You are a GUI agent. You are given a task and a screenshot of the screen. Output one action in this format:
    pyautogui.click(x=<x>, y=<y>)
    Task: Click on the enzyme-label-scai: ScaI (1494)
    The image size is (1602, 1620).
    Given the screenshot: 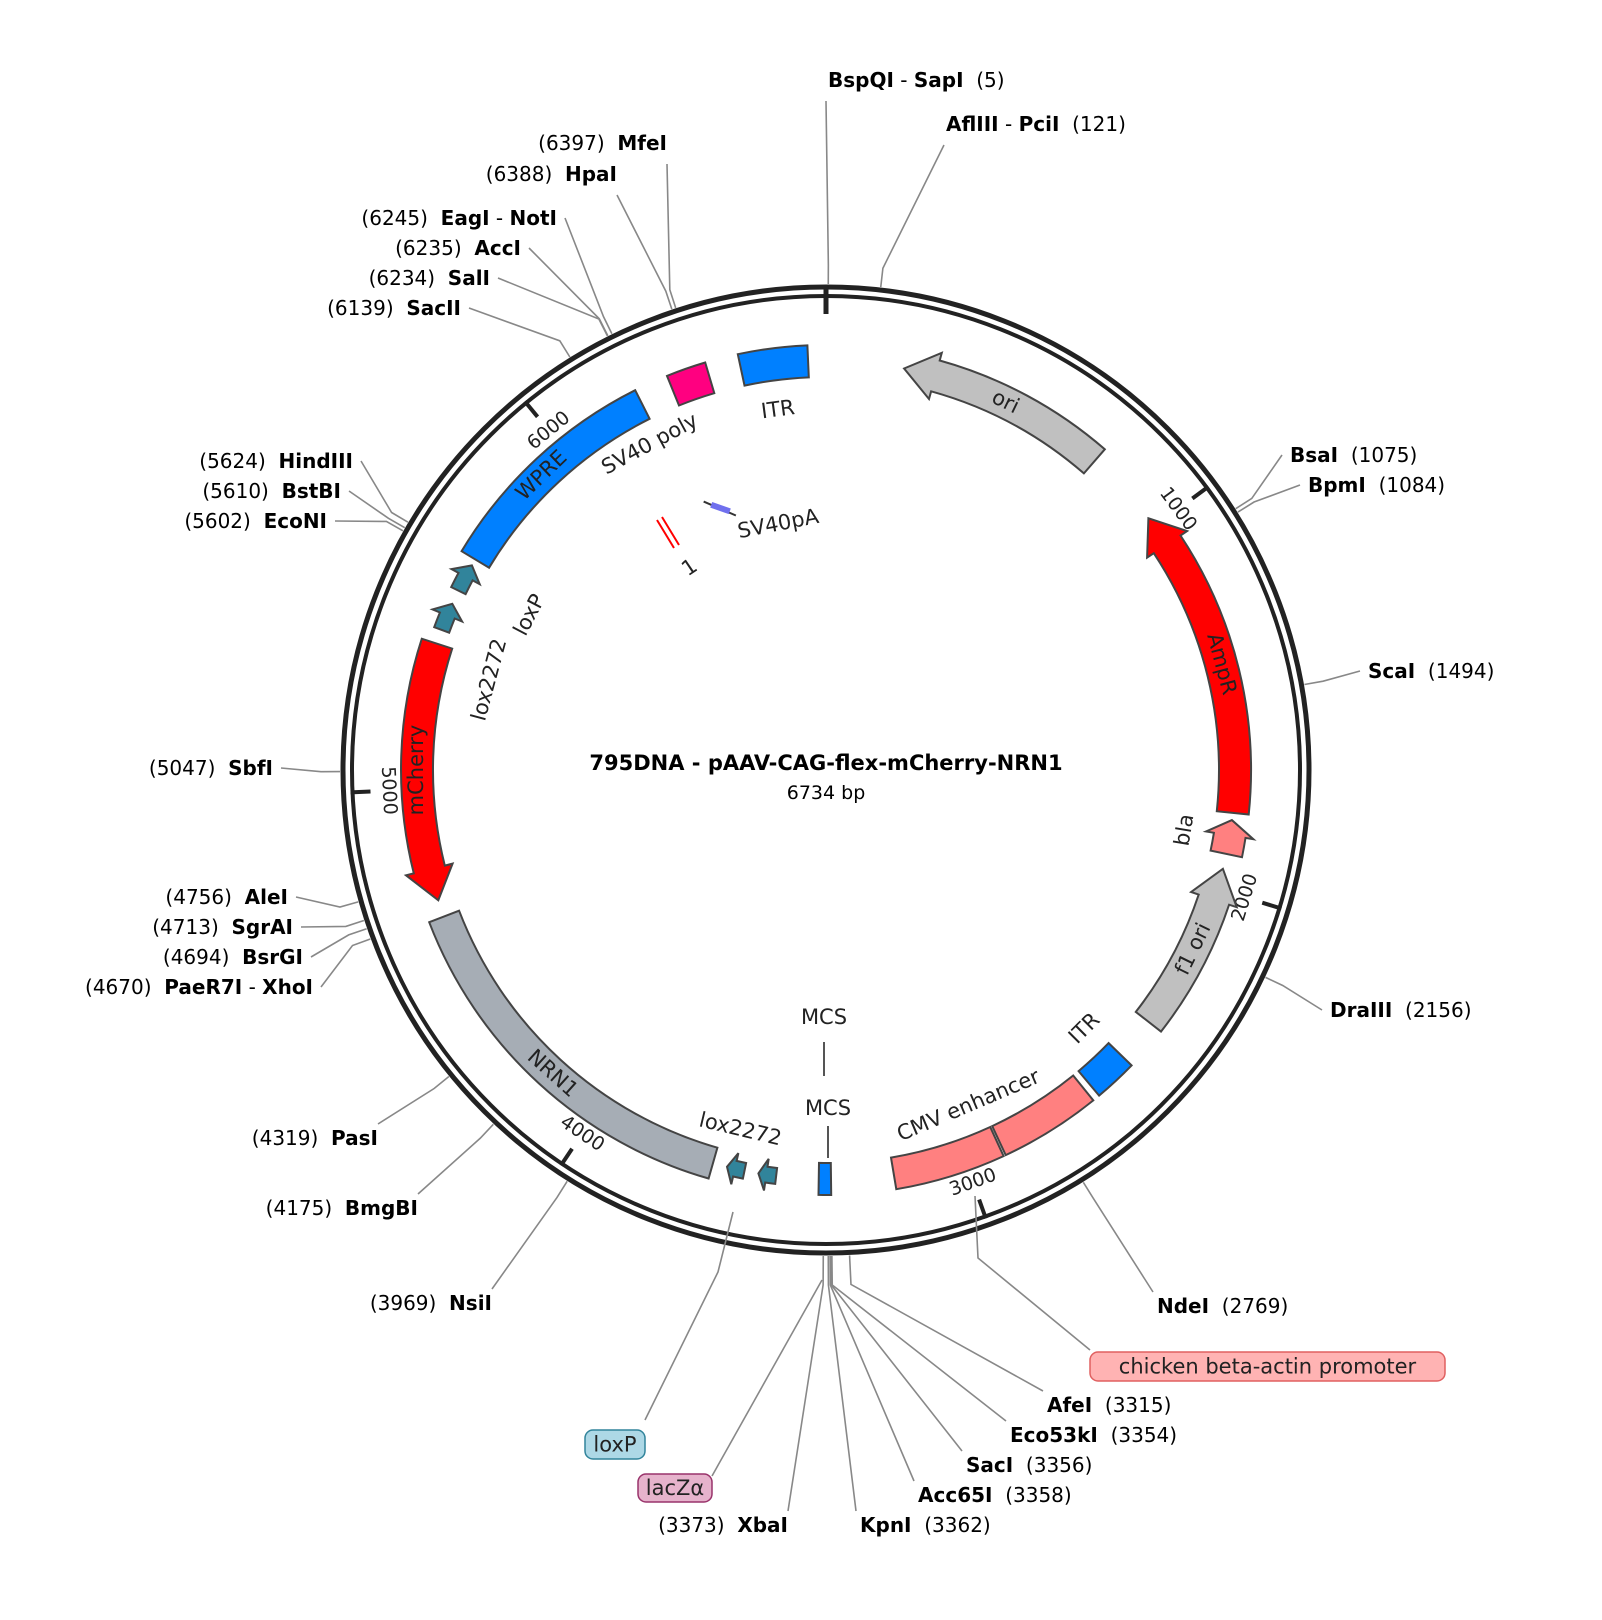 What is the action you would take?
    pyautogui.click(x=1431, y=671)
    